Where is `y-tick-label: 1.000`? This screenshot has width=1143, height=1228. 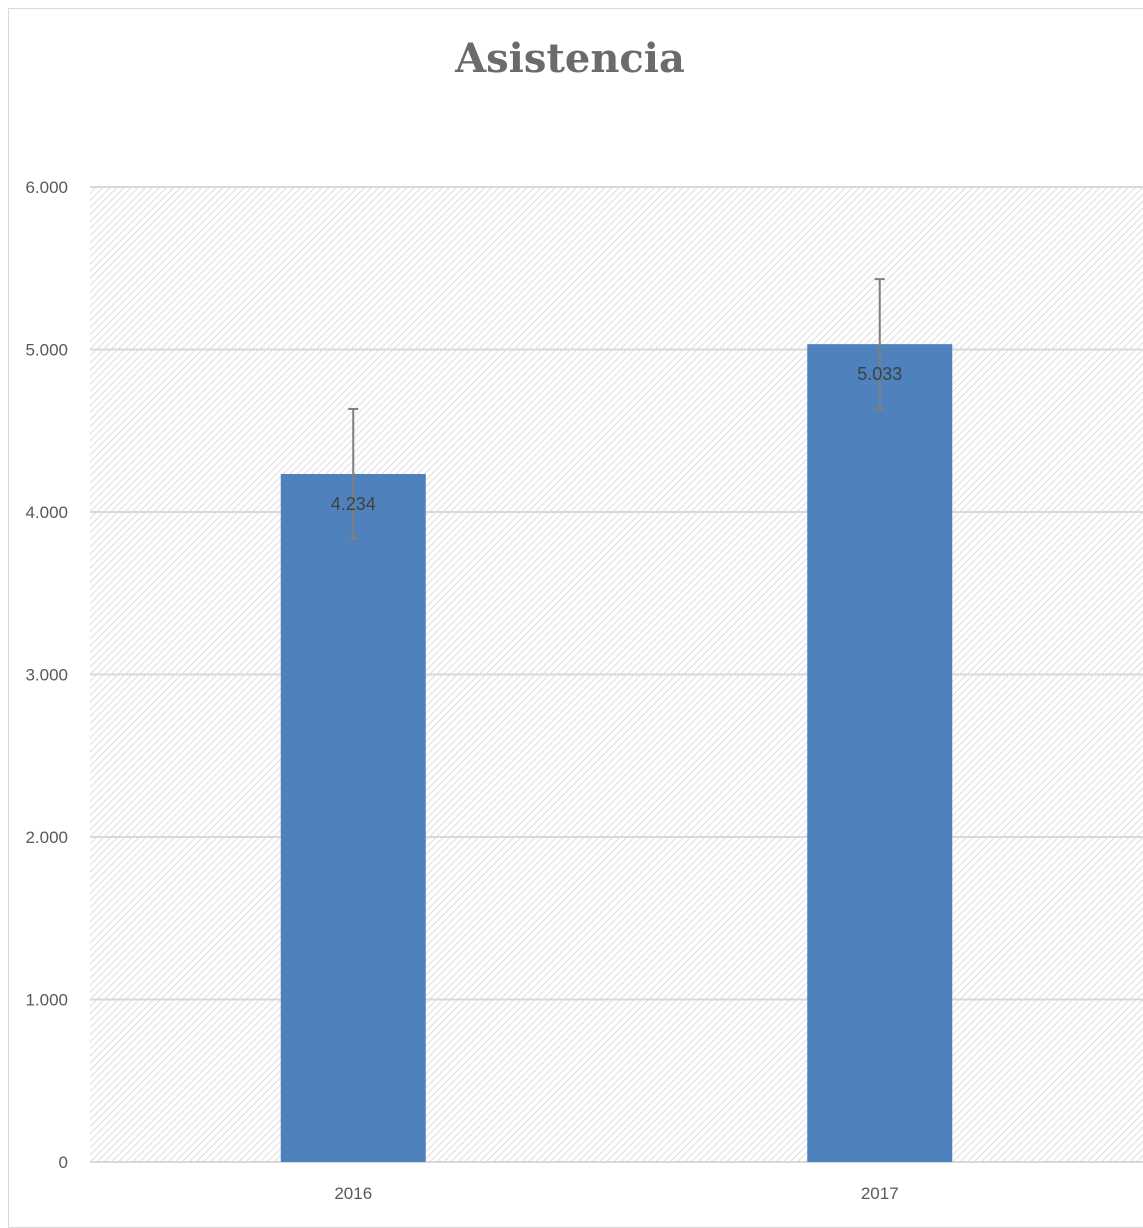 y-tick-label: 1.000 is located at coordinates (46, 1000).